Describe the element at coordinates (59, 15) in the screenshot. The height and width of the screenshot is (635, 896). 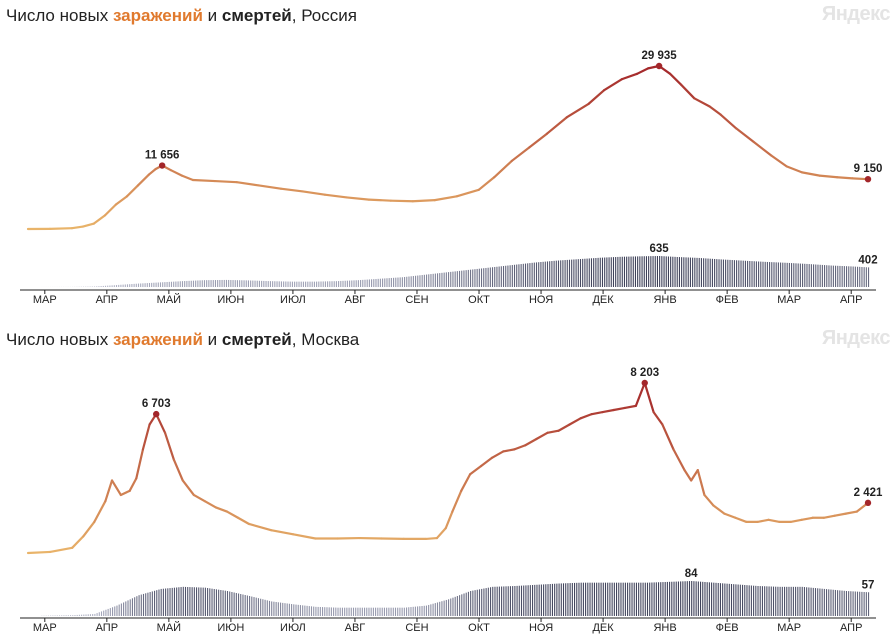
I see `title-prefix: Число новых` at that location.